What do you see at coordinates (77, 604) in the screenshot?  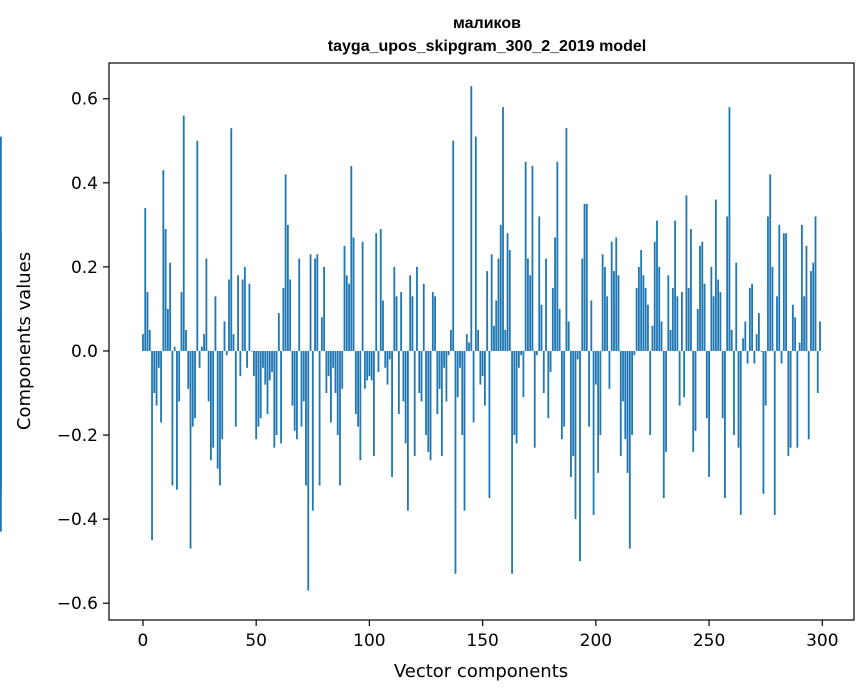 I see `y-tick-label: −0.6` at bounding box center [77, 604].